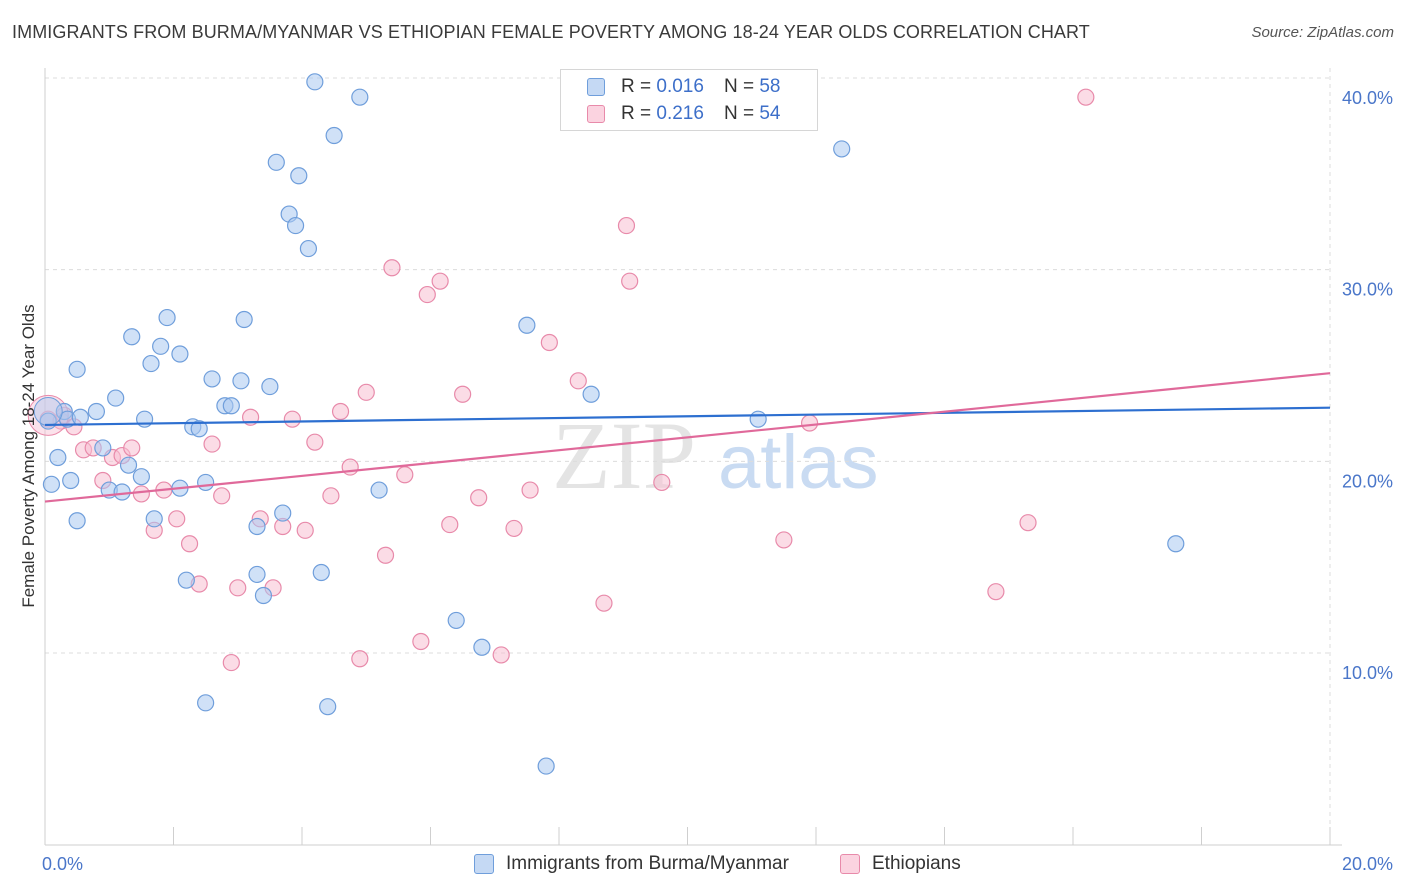 The width and height of the screenshot is (1406, 892). Describe the element at coordinates (596, 114) in the screenshot. I see `legend-swatch-pink` at that location.